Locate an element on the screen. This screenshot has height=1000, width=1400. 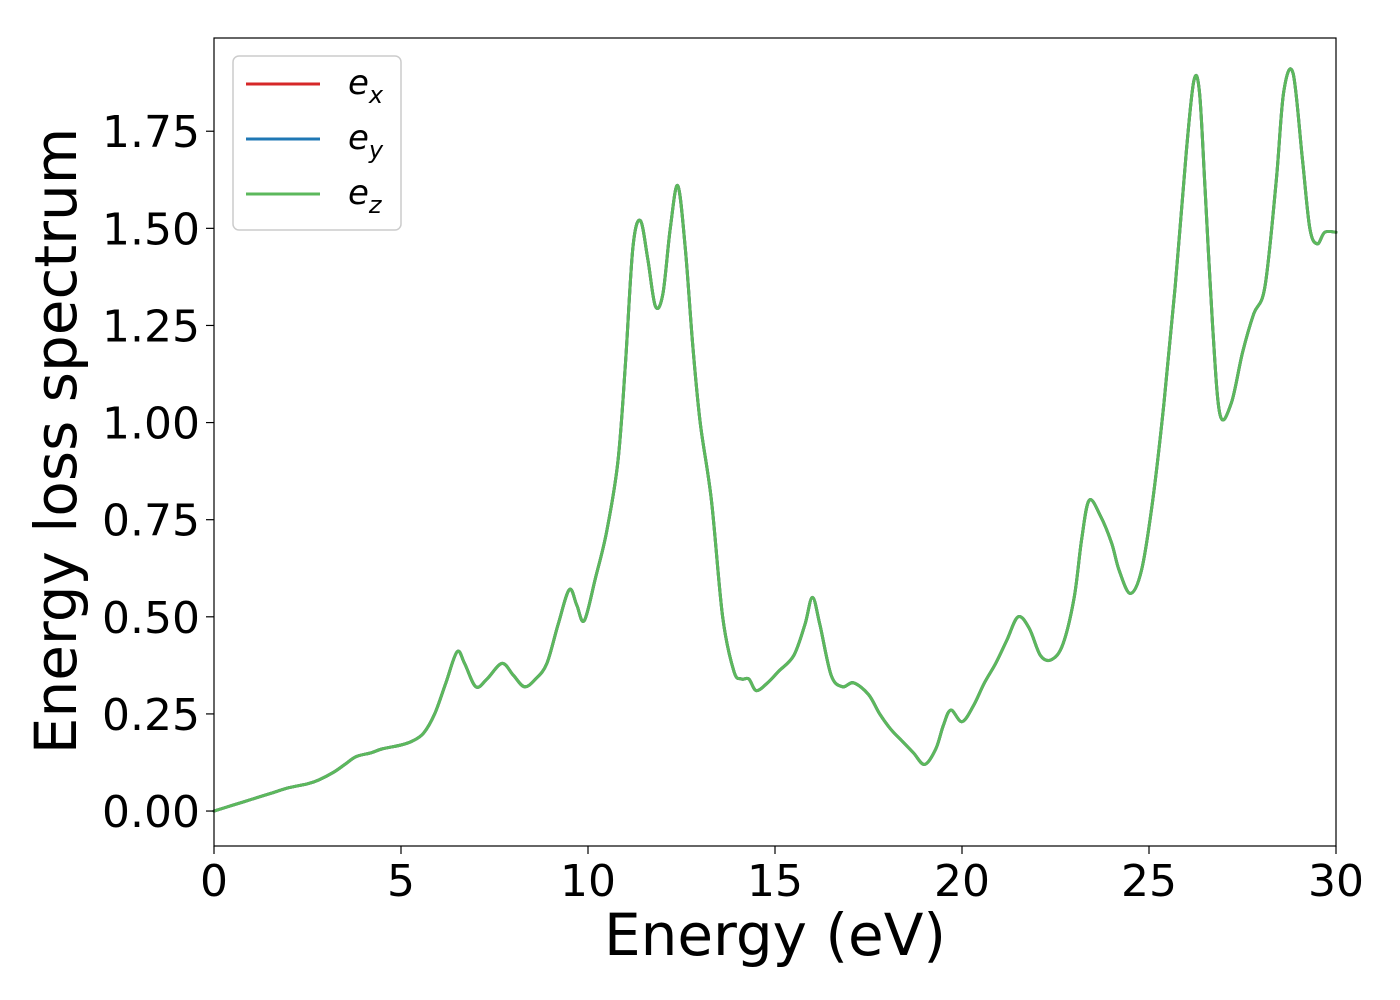
y-tick-label: 1.00 is located at coordinates (151, 424).